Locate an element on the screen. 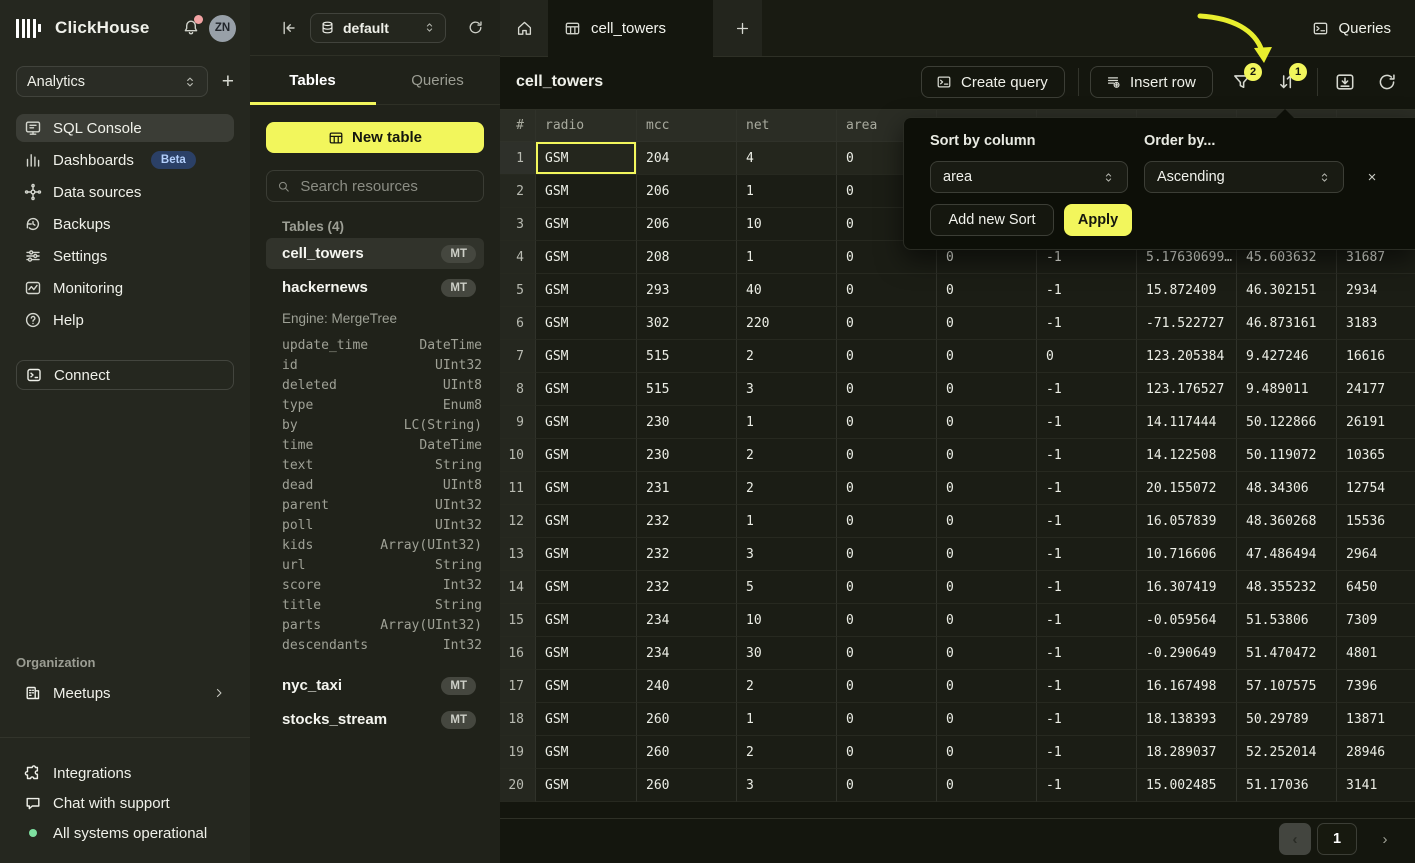  table-cell: 6450 is located at coordinates (1376, 587).